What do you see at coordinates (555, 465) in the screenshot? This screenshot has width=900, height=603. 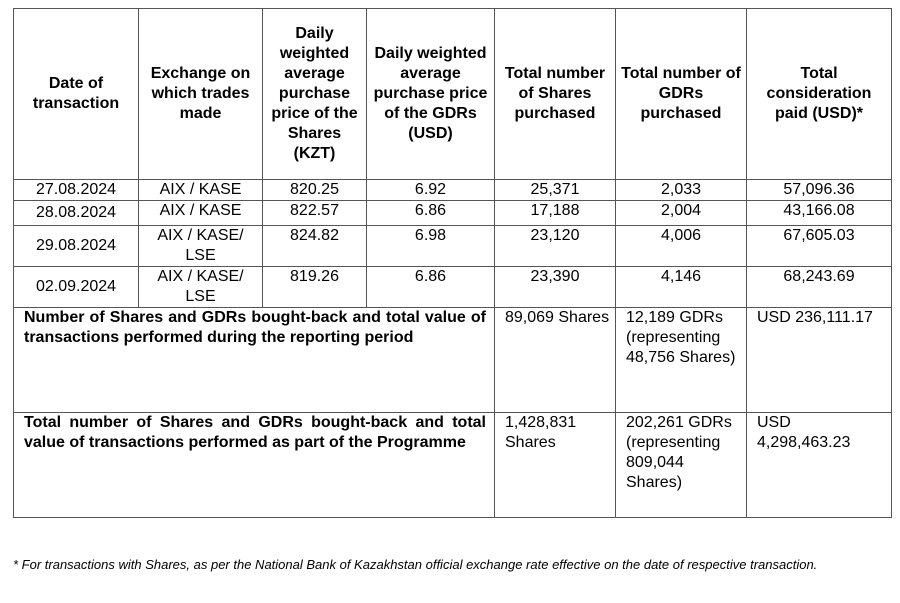 I see `summary-shares: 1,428,831 Shares` at bounding box center [555, 465].